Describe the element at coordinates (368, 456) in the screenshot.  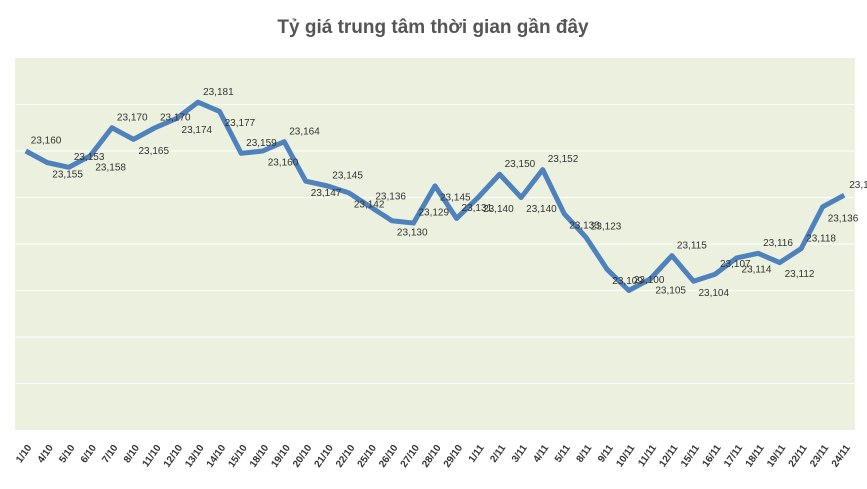
I see `x-tick-label: 25/10` at that location.